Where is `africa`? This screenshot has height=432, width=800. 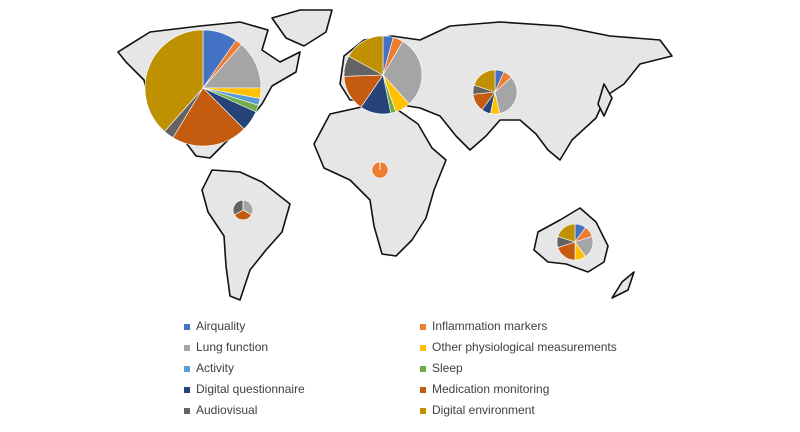
africa is located at coordinates (380, 181).